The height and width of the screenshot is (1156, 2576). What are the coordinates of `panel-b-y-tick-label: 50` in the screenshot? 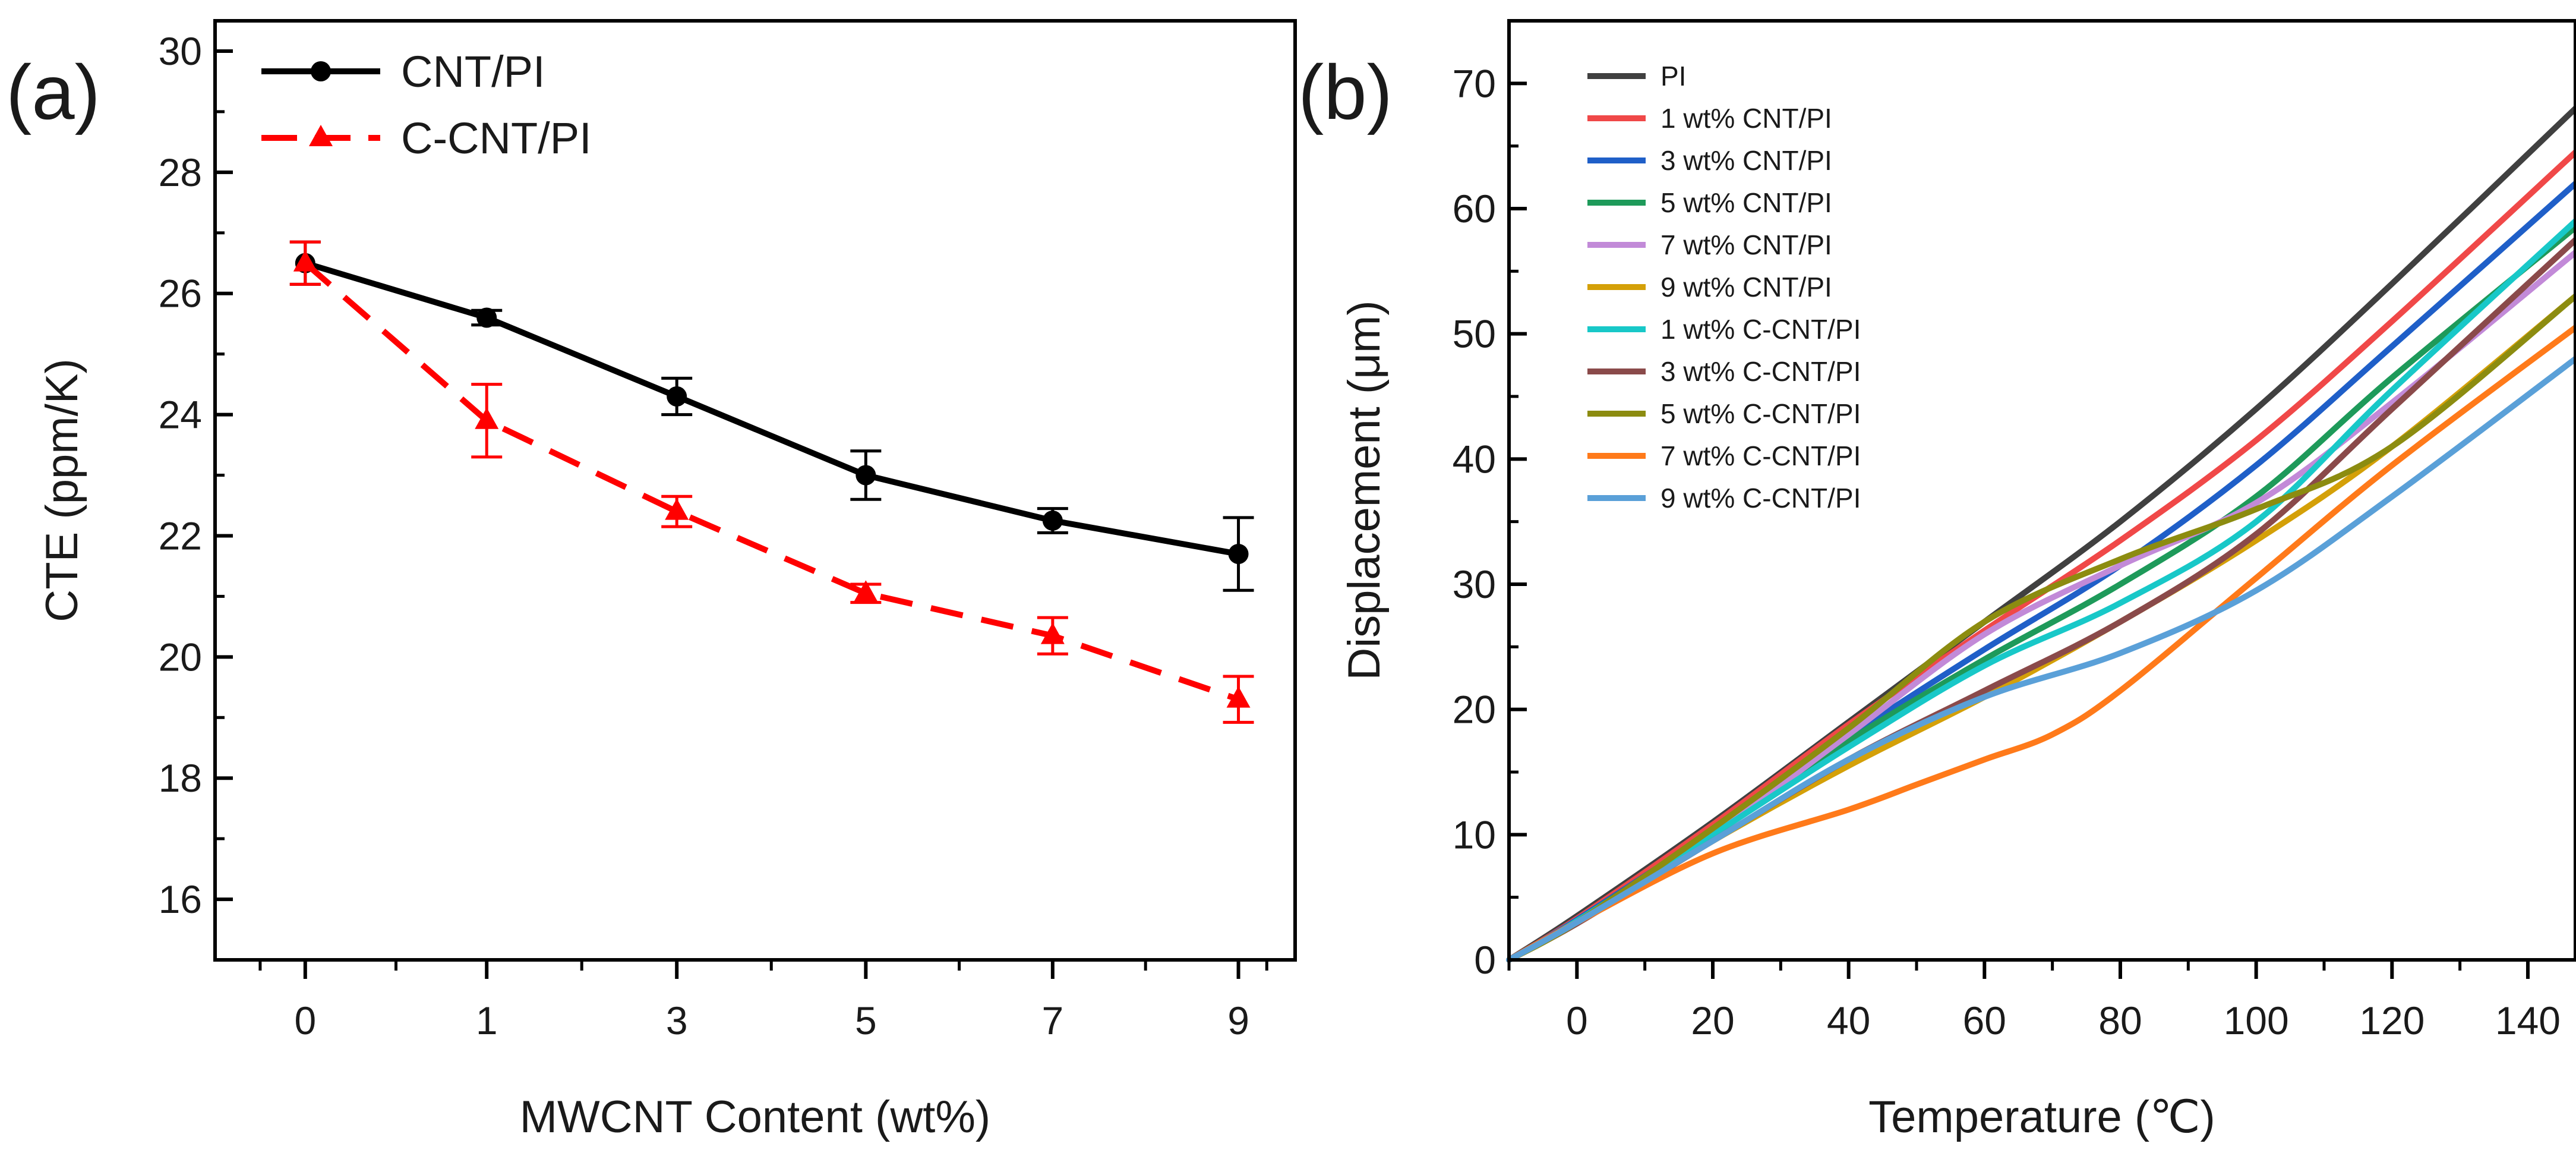 It's located at (1474, 334).